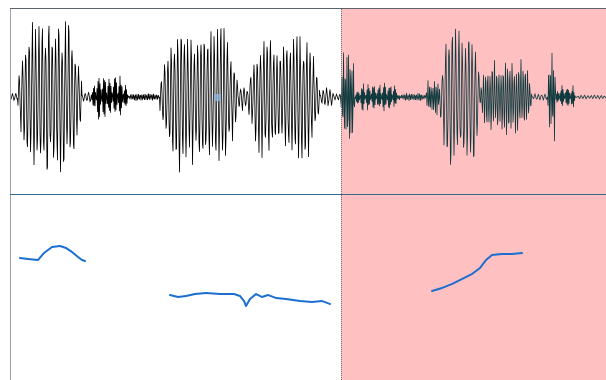  Describe the element at coordinates (308, 194) in the screenshot. I see `panel-divider` at that location.